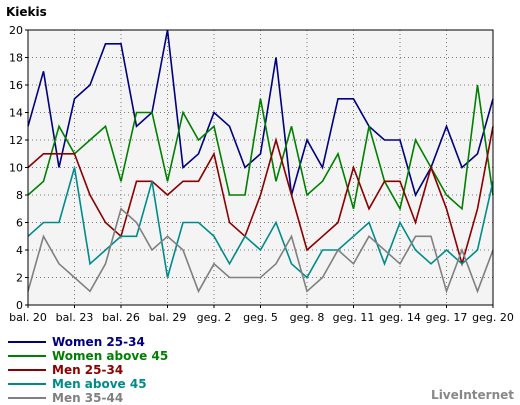 The width and height of the screenshot is (520, 405). Describe the element at coordinates (214, 317) in the screenshot. I see `x-tick-label: geg. 2` at that location.